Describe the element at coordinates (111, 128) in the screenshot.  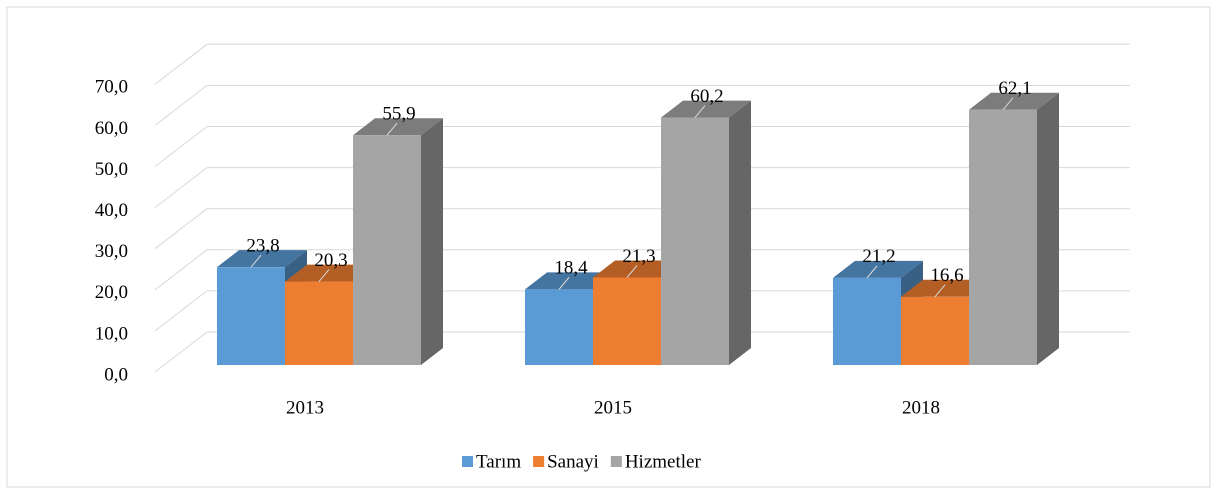
I see `y-tick-label: 60,0` at that location.